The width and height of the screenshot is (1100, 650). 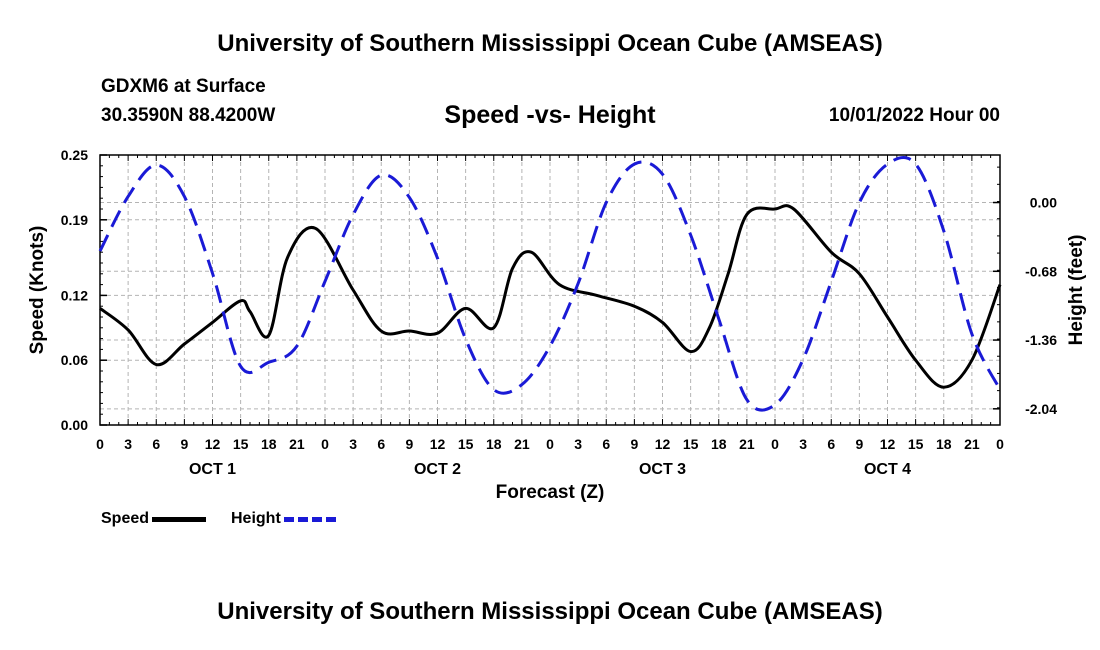 What do you see at coordinates (74, 425) in the screenshot?
I see `y-tick-label-left: 0.00` at bounding box center [74, 425].